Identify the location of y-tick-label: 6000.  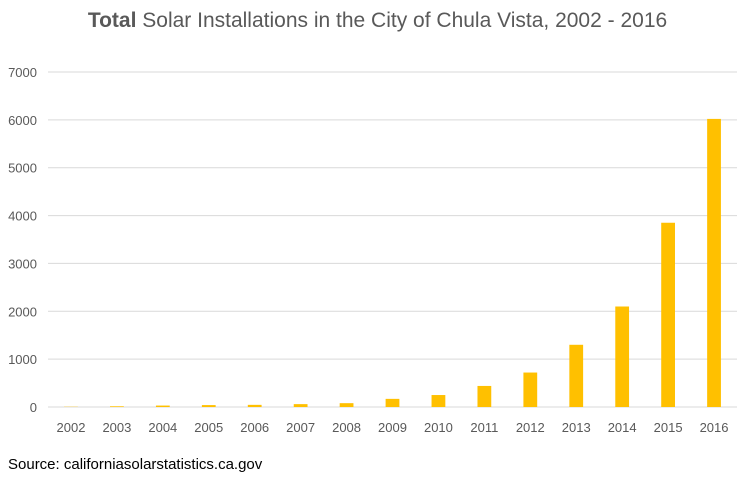
(22, 120).